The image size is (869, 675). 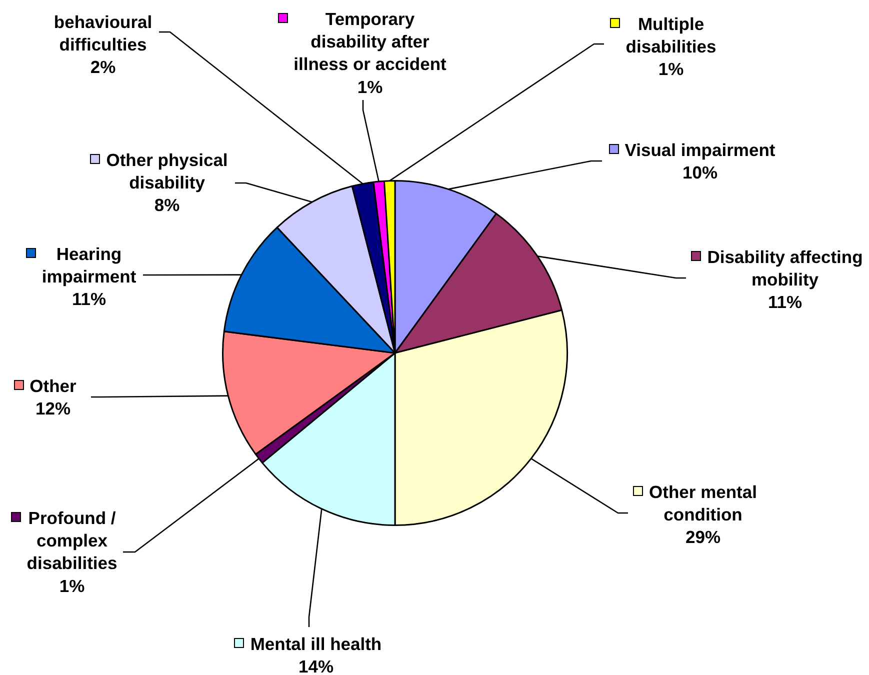 What do you see at coordinates (700, 150) in the screenshot?
I see `legend-label: Visual impairment` at bounding box center [700, 150].